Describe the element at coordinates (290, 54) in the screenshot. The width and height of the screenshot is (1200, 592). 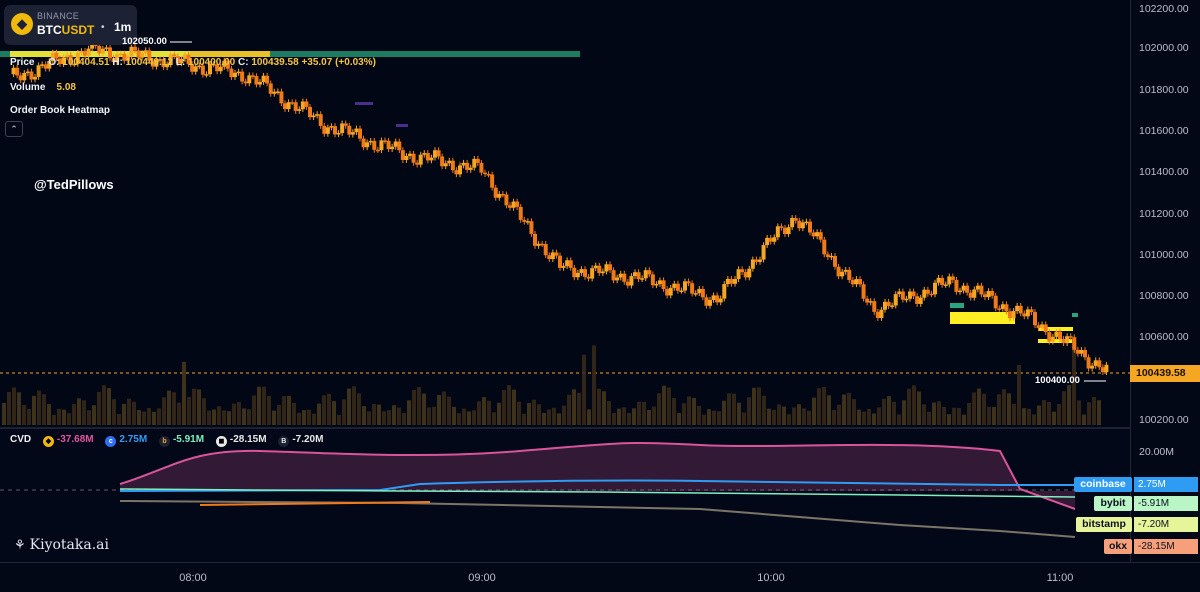
I see `heatmap-band-top` at that location.